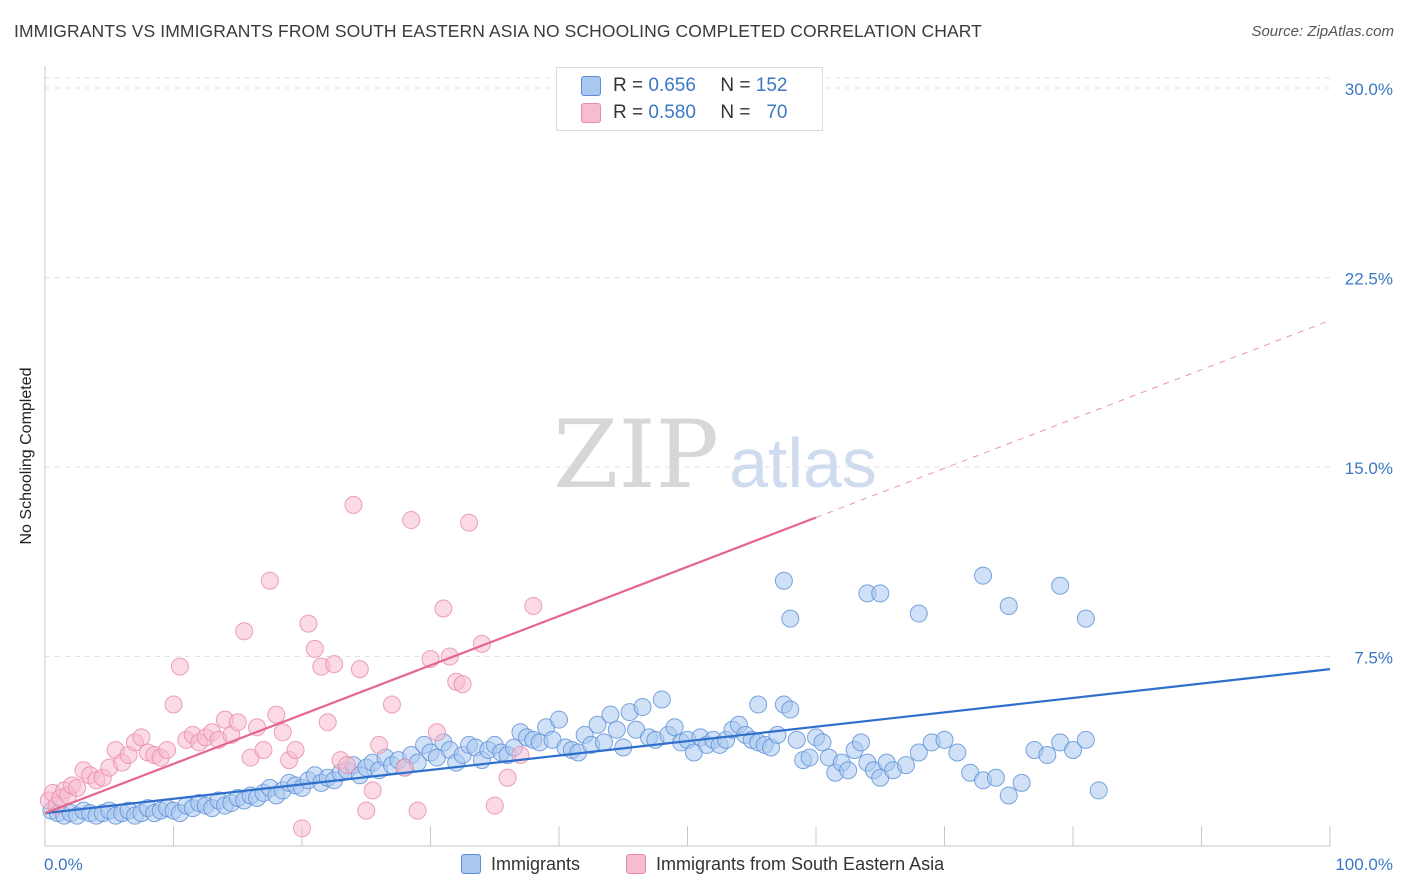 This screenshot has width=1406, height=892. Describe the element at coordinates (1373, 658) in the screenshot. I see `y-tick-label: 7.5%` at that location.